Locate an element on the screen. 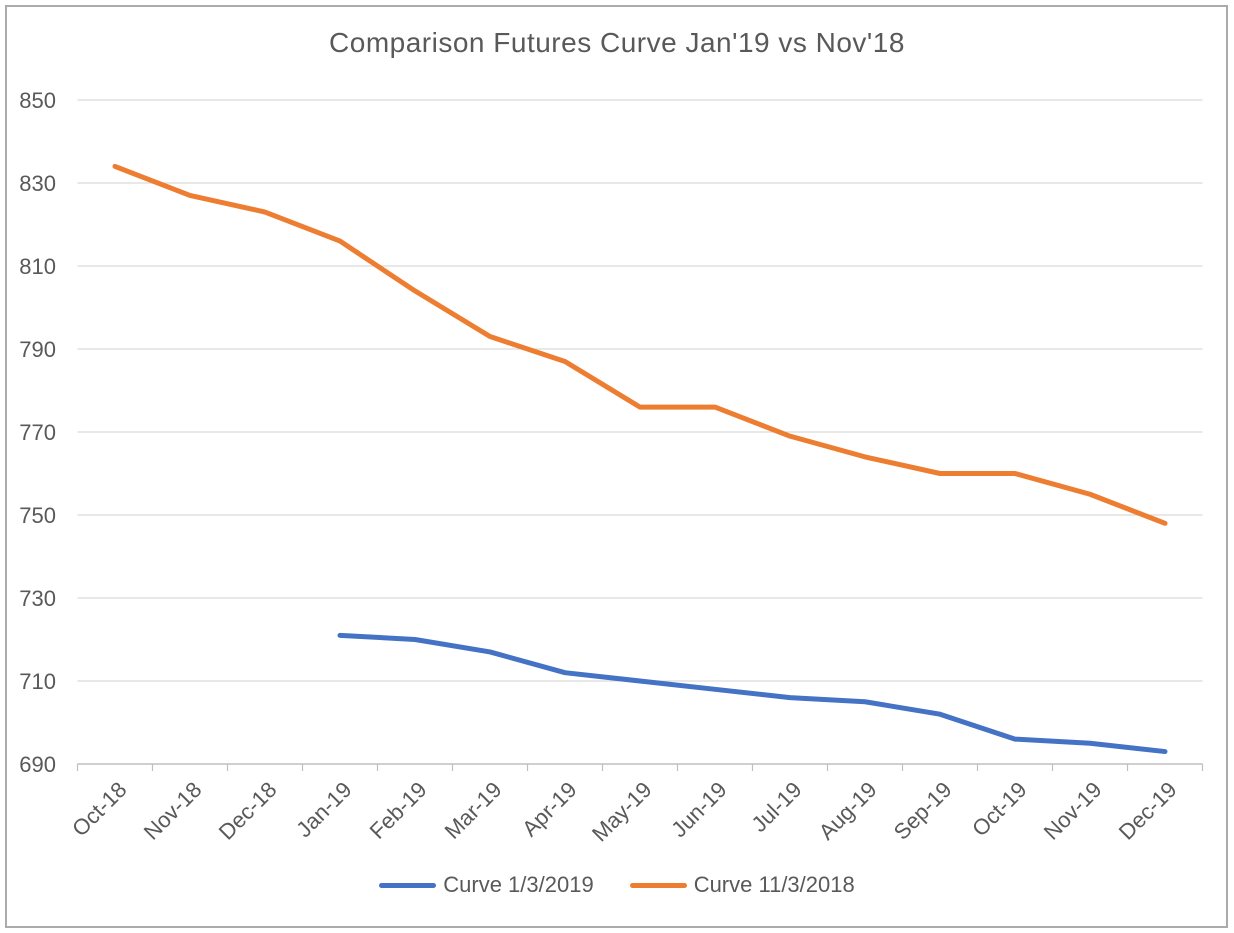  y-axis-tick-label: 730 is located at coordinates (37, 598).